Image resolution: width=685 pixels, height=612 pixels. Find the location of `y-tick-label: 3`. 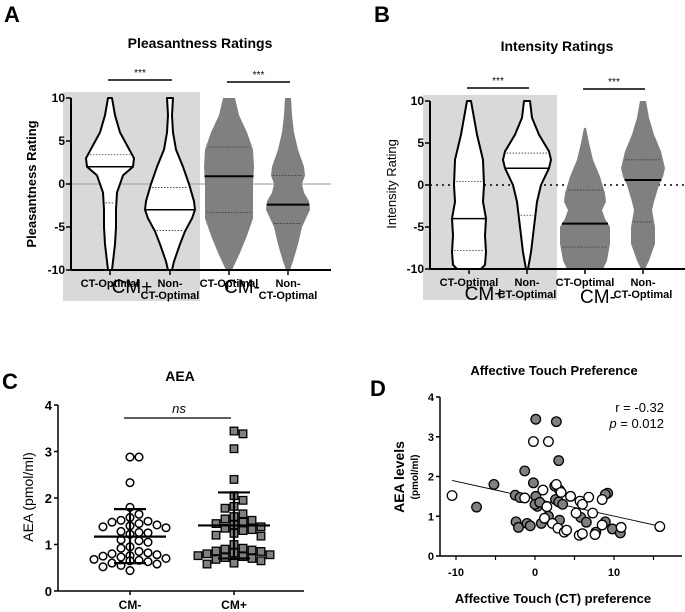

y-tick-label: 3 is located at coordinates (48, 452).